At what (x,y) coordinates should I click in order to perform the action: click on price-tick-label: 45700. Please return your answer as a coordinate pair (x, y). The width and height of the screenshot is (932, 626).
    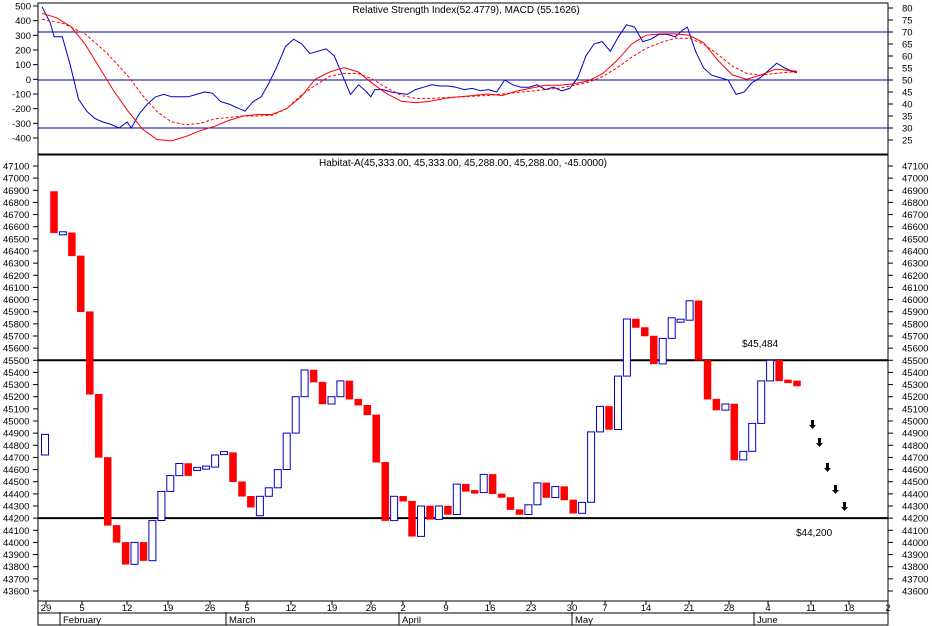
    Looking at the image, I should click on (16, 337).